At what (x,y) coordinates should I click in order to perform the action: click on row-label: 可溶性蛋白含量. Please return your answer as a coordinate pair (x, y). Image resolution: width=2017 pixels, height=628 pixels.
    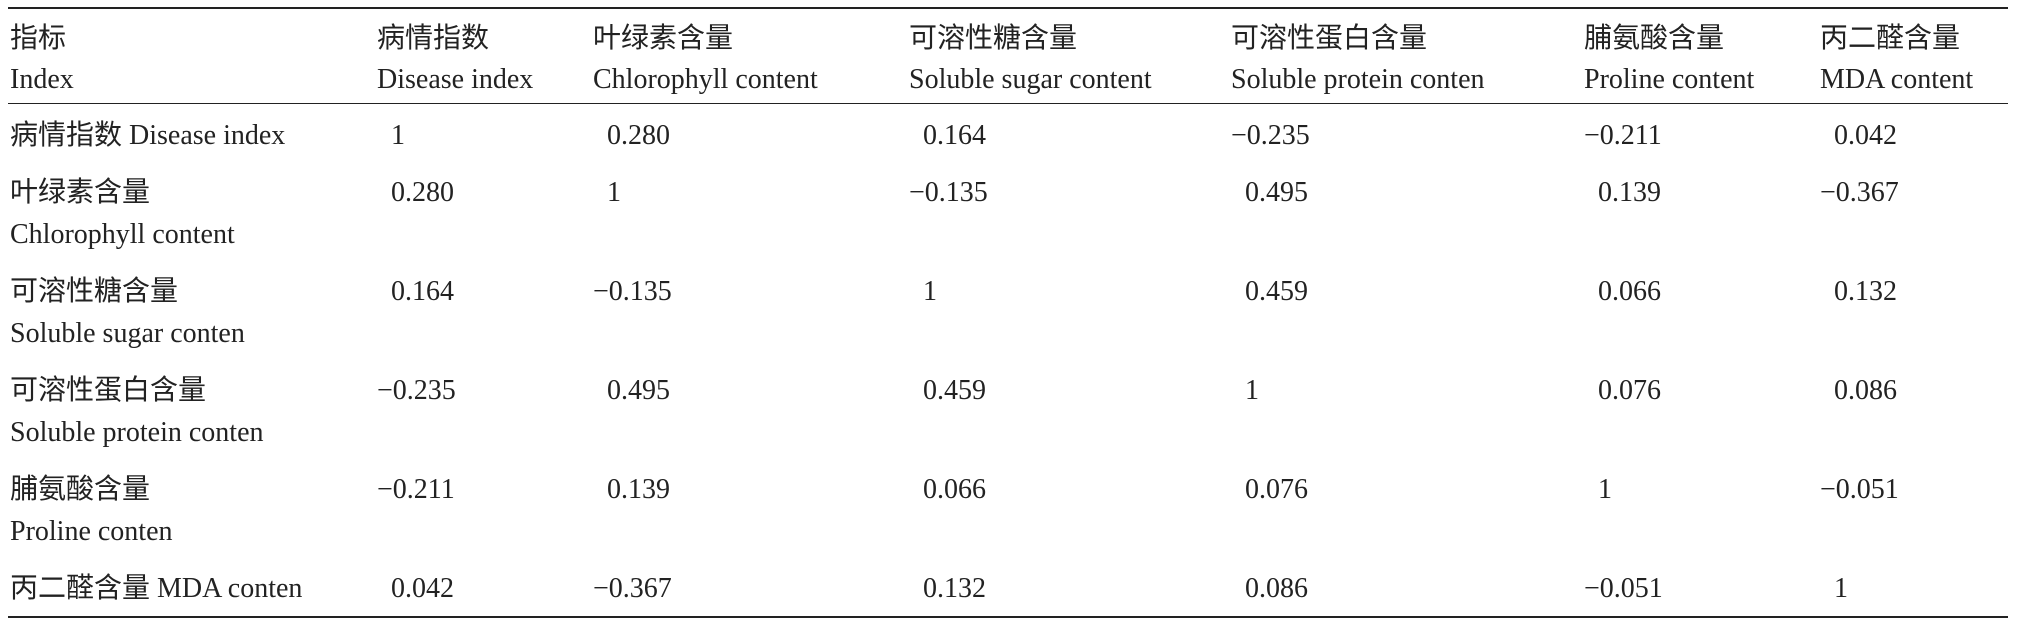
    Looking at the image, I should click on (108, 390).